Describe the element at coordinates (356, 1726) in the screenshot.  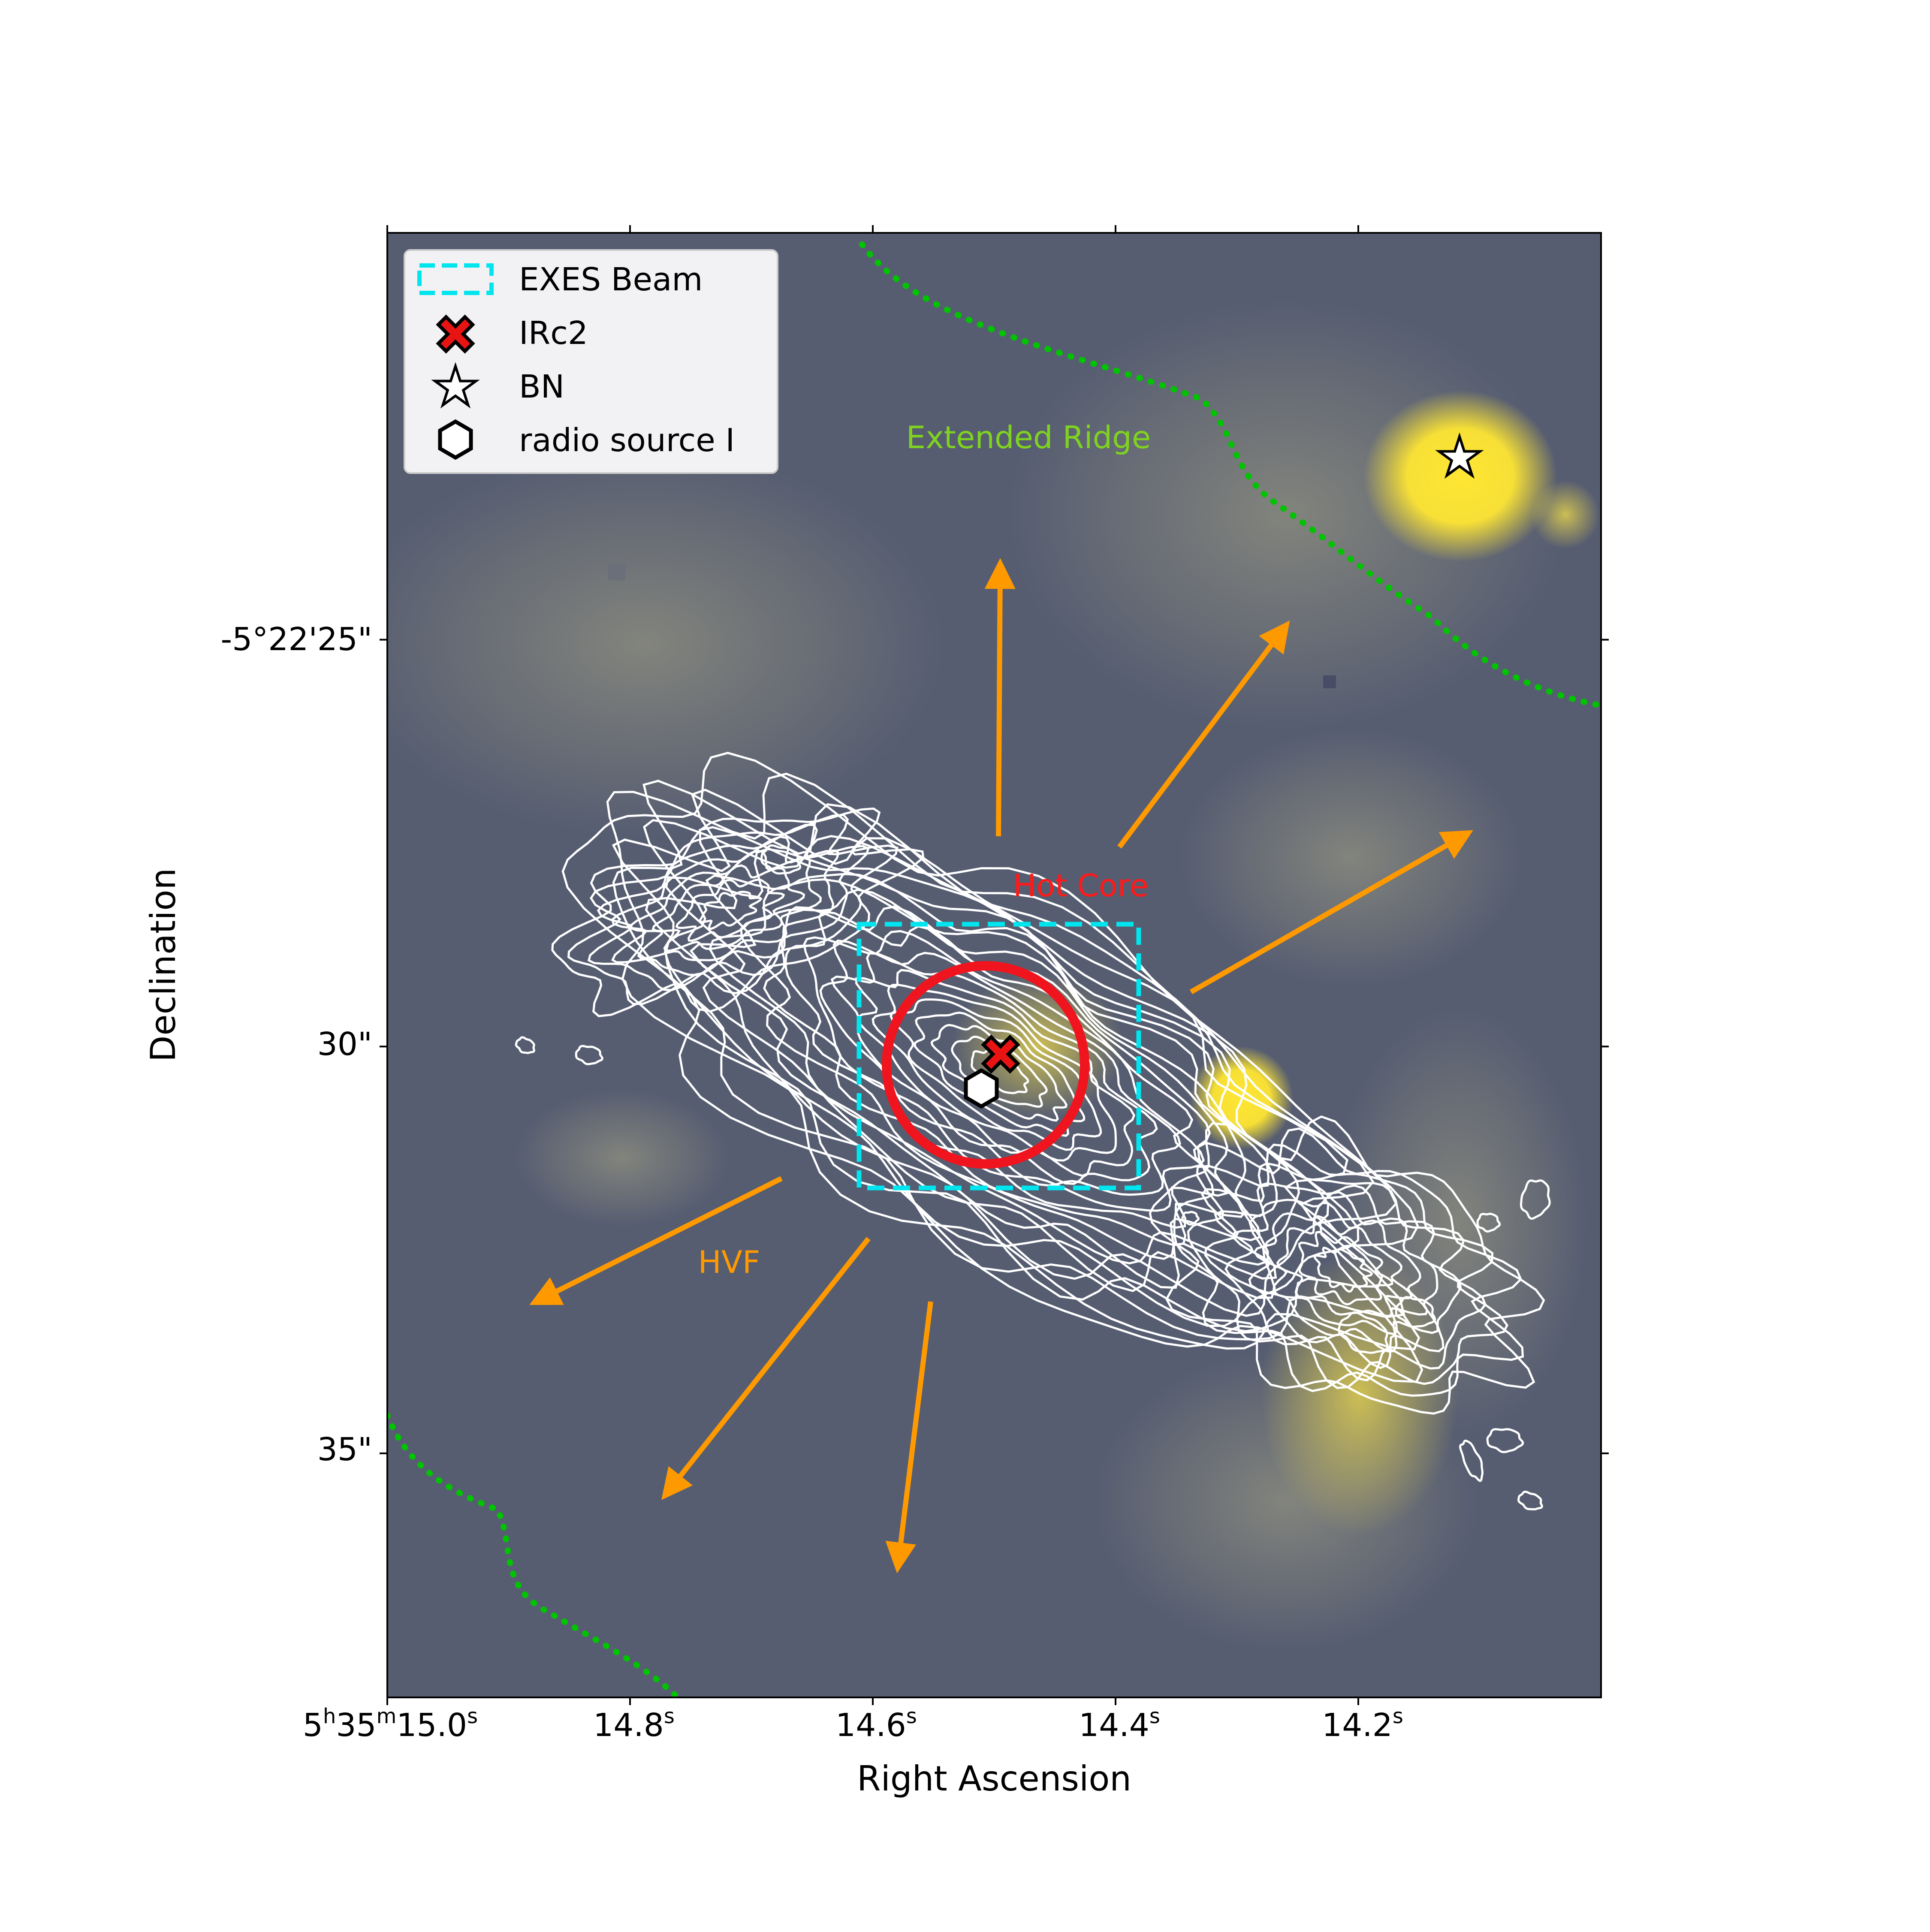
I see `x-tick-label-minutes: 35` at that location.